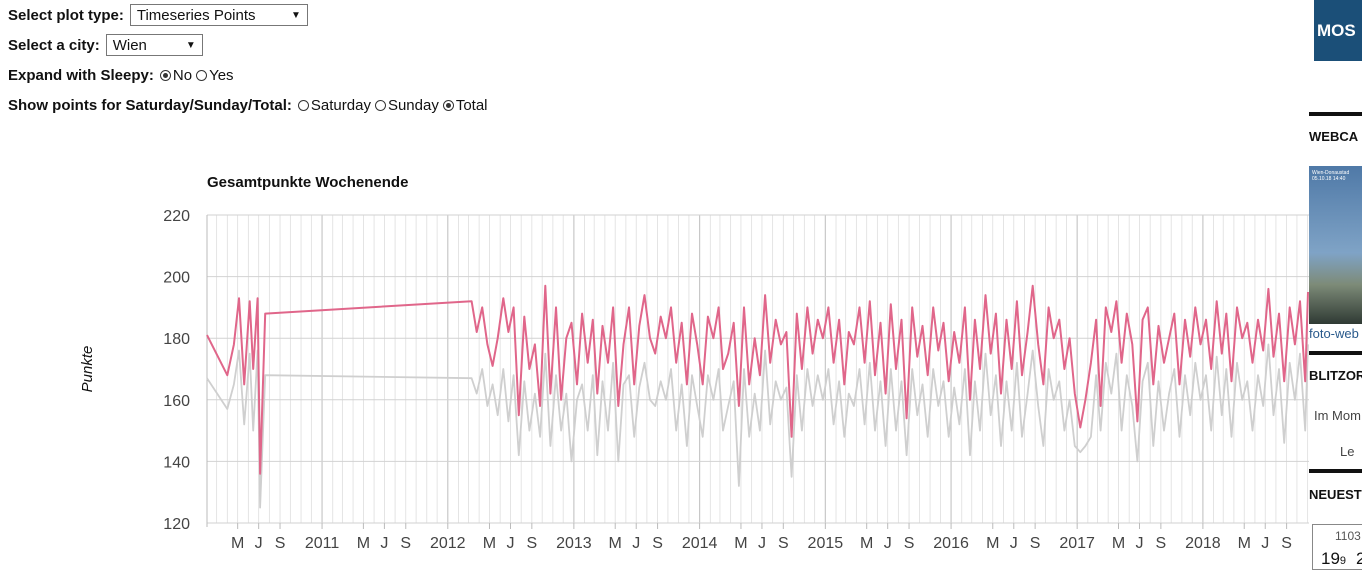  Describe the element at coordinates (185, 370) in the screenshot. I see `y-axis: 120 140 160 180 200 220` at that location.